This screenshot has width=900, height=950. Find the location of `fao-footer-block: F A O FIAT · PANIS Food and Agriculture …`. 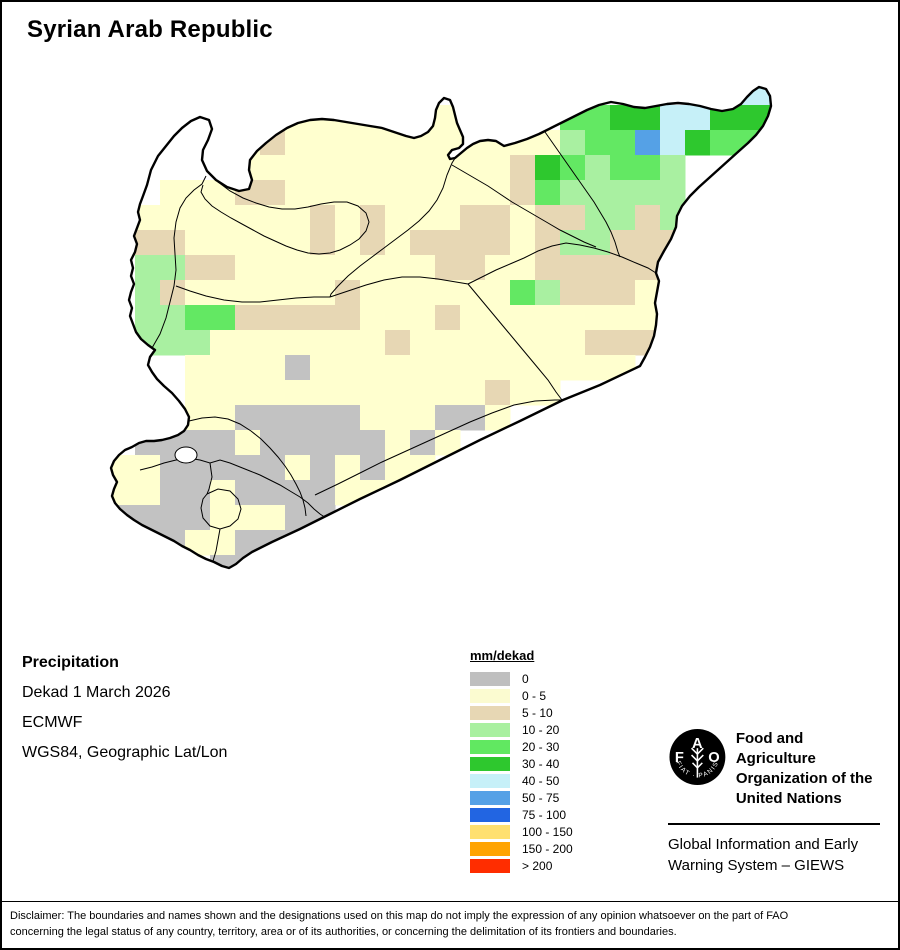

fao-footer-block: F A O FIAT · PANIS Food and Agriculture … is located at coordinates (776, 801).